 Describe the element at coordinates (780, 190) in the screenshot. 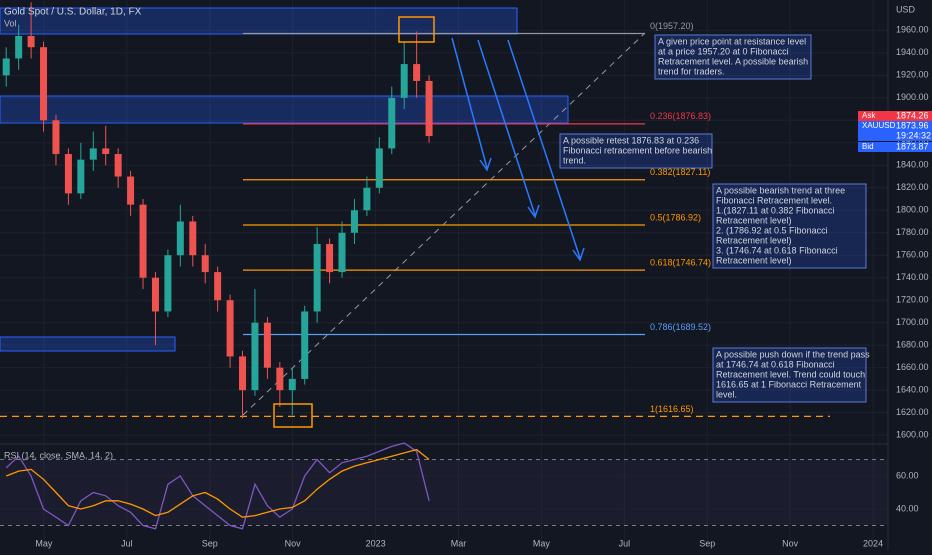

I see `annotation-text: A possible bearish trend at three` at that location.